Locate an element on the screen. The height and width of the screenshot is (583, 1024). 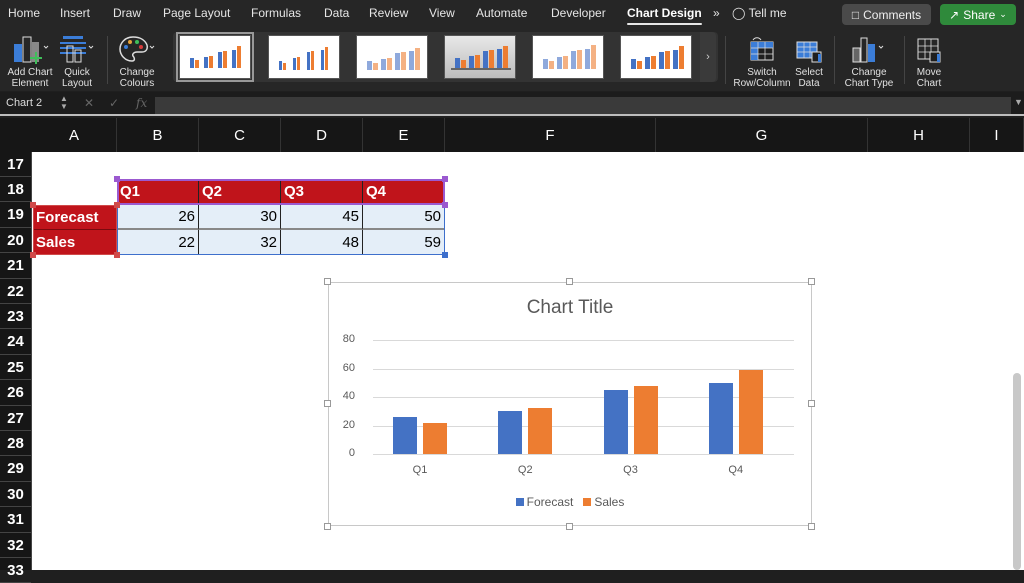
row-header-21: 21 is located at coordinates (15, 266).